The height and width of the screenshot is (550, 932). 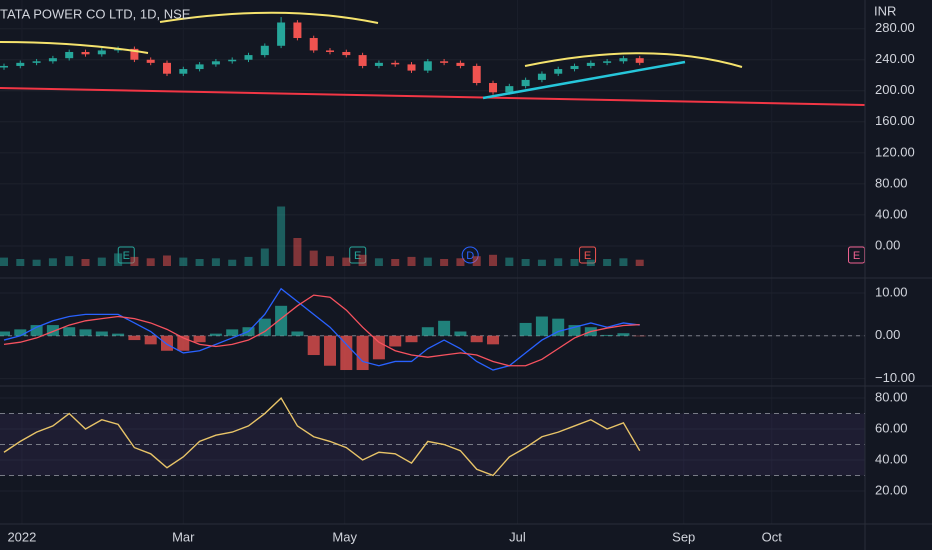 What do you see at coordinates (183, 536) in the screenshot?
I see `x-tick-label: Mar` at bounding box center [183, 536].